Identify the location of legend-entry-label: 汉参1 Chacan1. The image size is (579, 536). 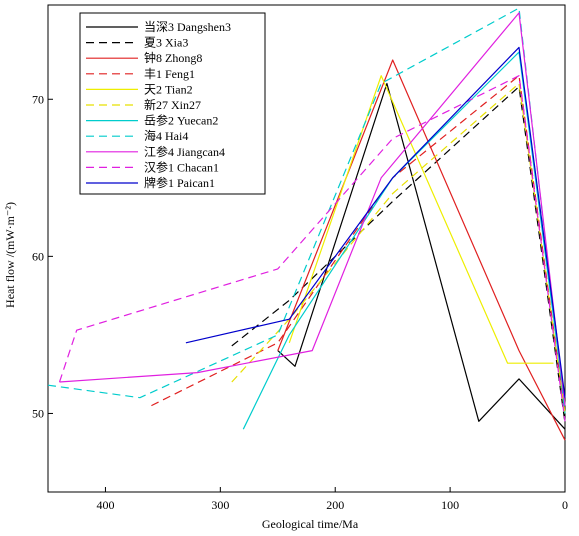
(181, 166).